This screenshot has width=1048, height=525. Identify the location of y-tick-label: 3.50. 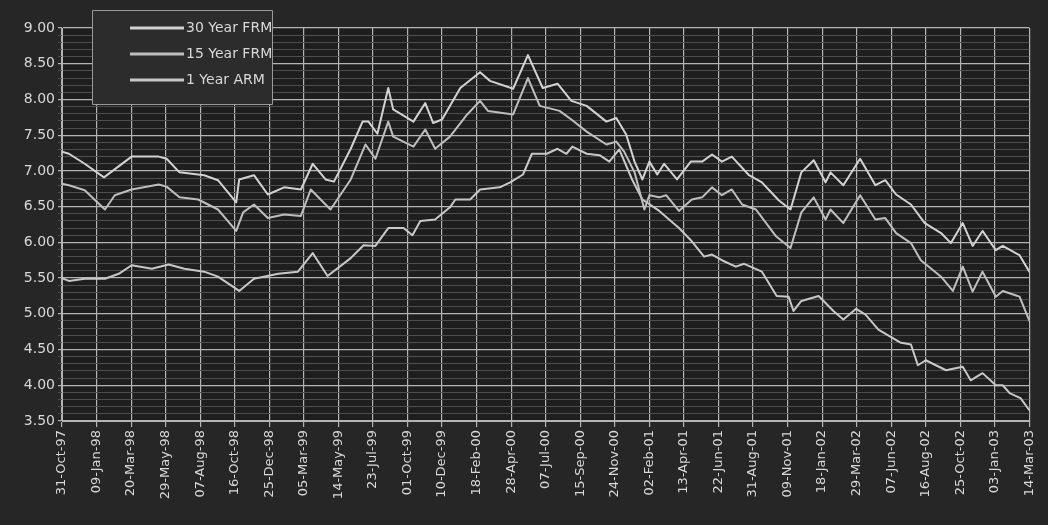
(39, 419).